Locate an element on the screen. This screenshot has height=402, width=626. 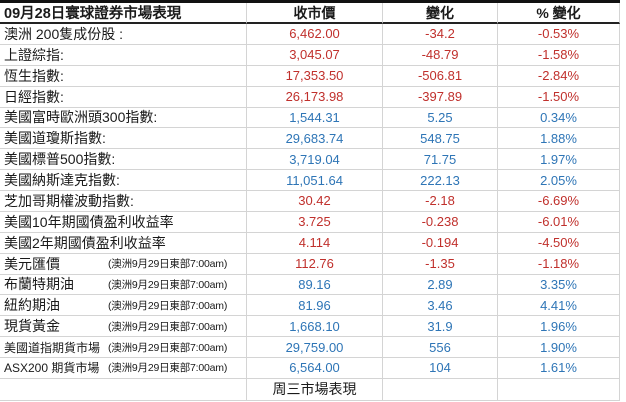
table-header-row: 09月28日寰球證券市場表現 收市價 變化 % 變化 is located at coordinates (310, 12).